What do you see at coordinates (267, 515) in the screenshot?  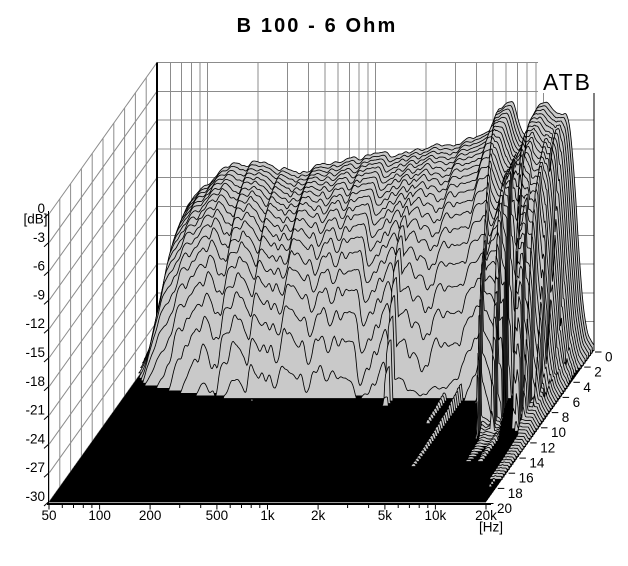 I see `svg-text: 1k` at bounding box center [267, 515].